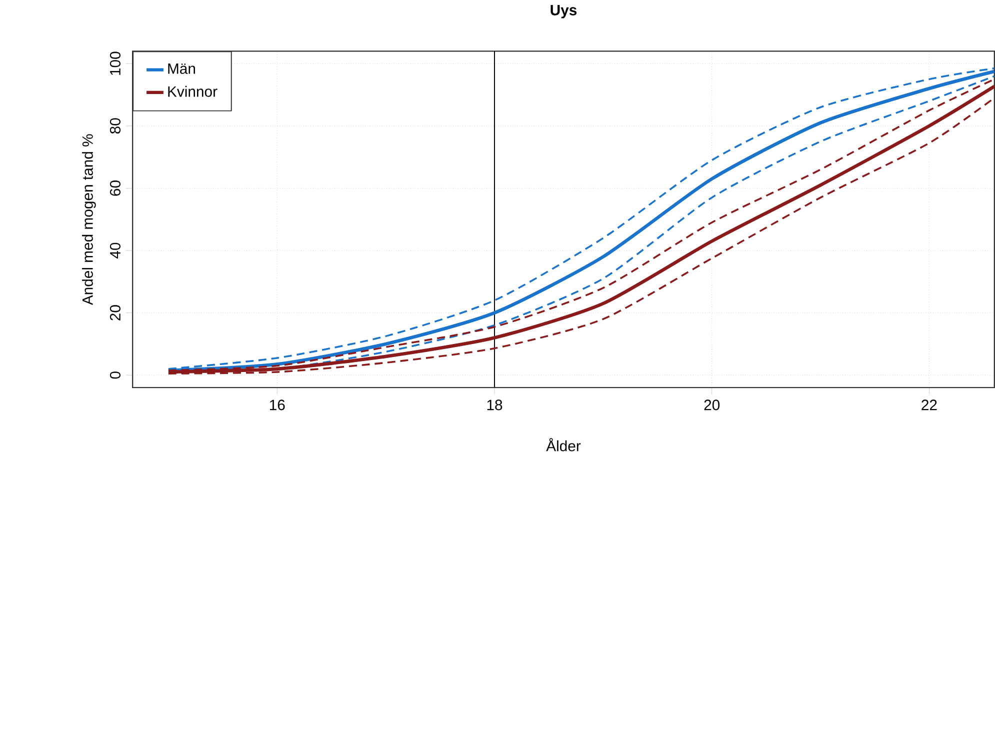 The width and height of the screenshot is (995, 743). Describe the element at coordinates (712, 405) in the screenshot. I see `x-tick-label: 20` at that location.